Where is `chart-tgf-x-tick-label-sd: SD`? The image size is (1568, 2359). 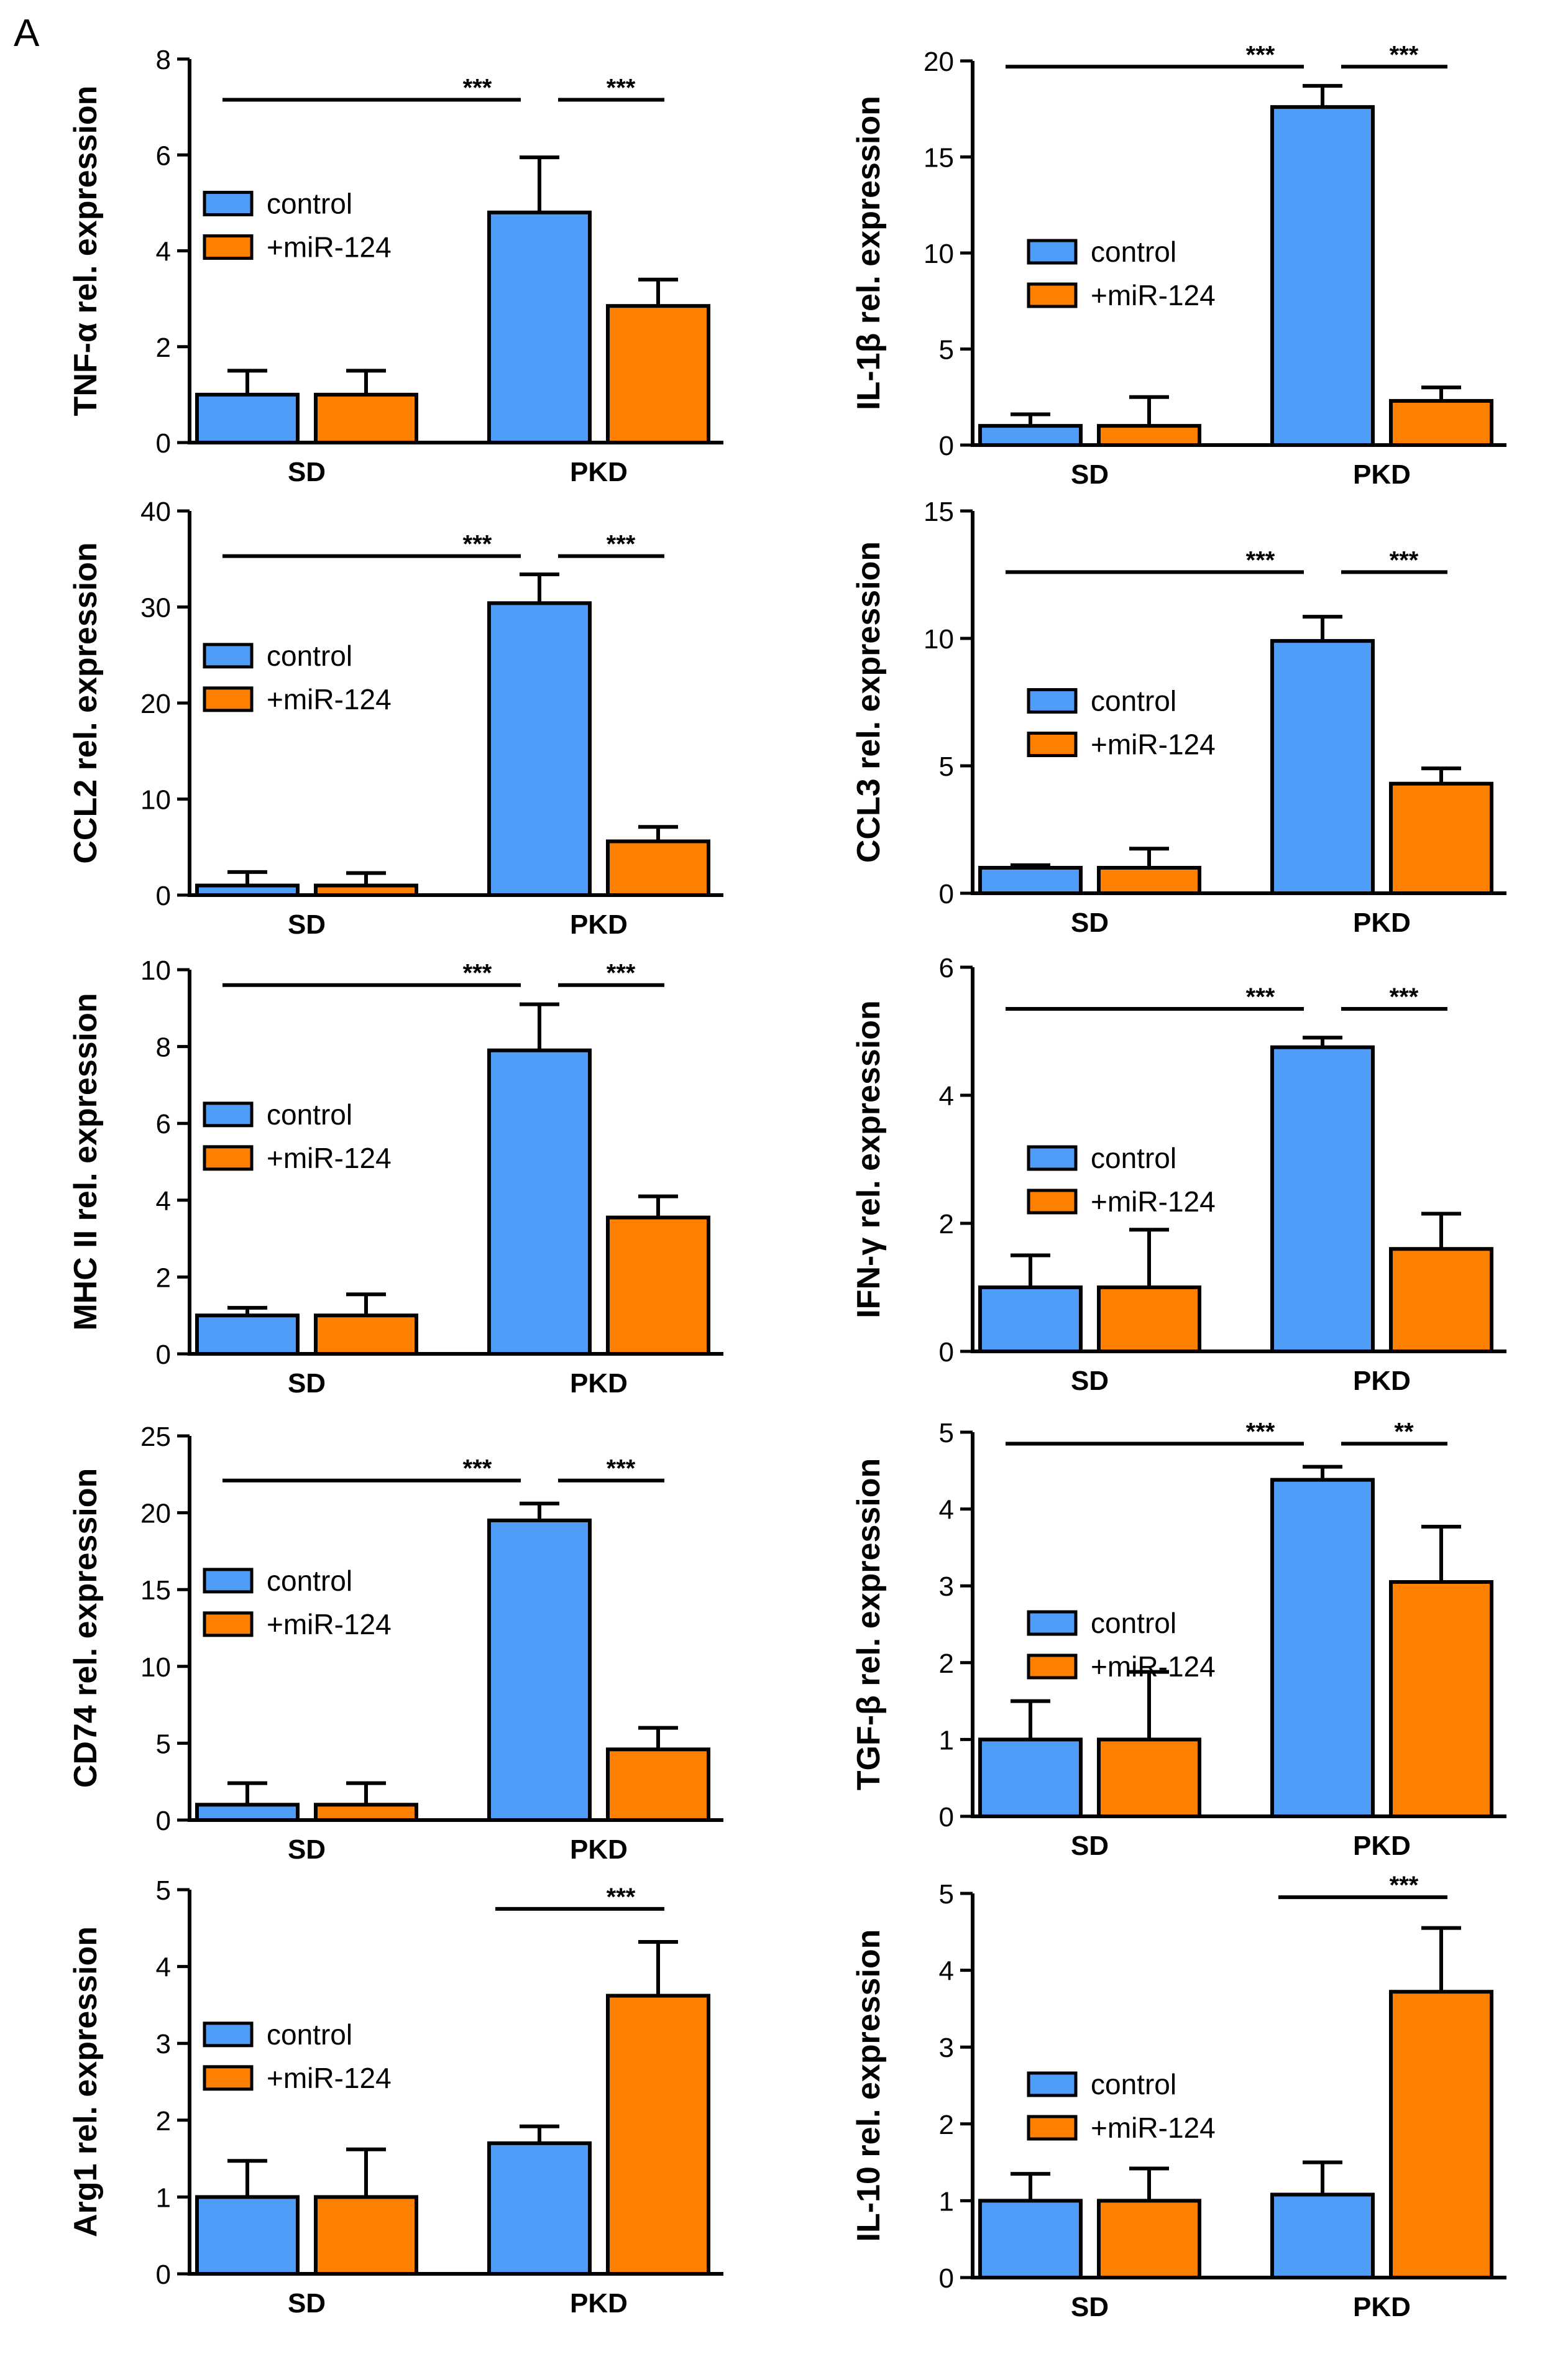
chart-tgf-x-tick-label-sd: SD is located at coordinates (1090, 1846).